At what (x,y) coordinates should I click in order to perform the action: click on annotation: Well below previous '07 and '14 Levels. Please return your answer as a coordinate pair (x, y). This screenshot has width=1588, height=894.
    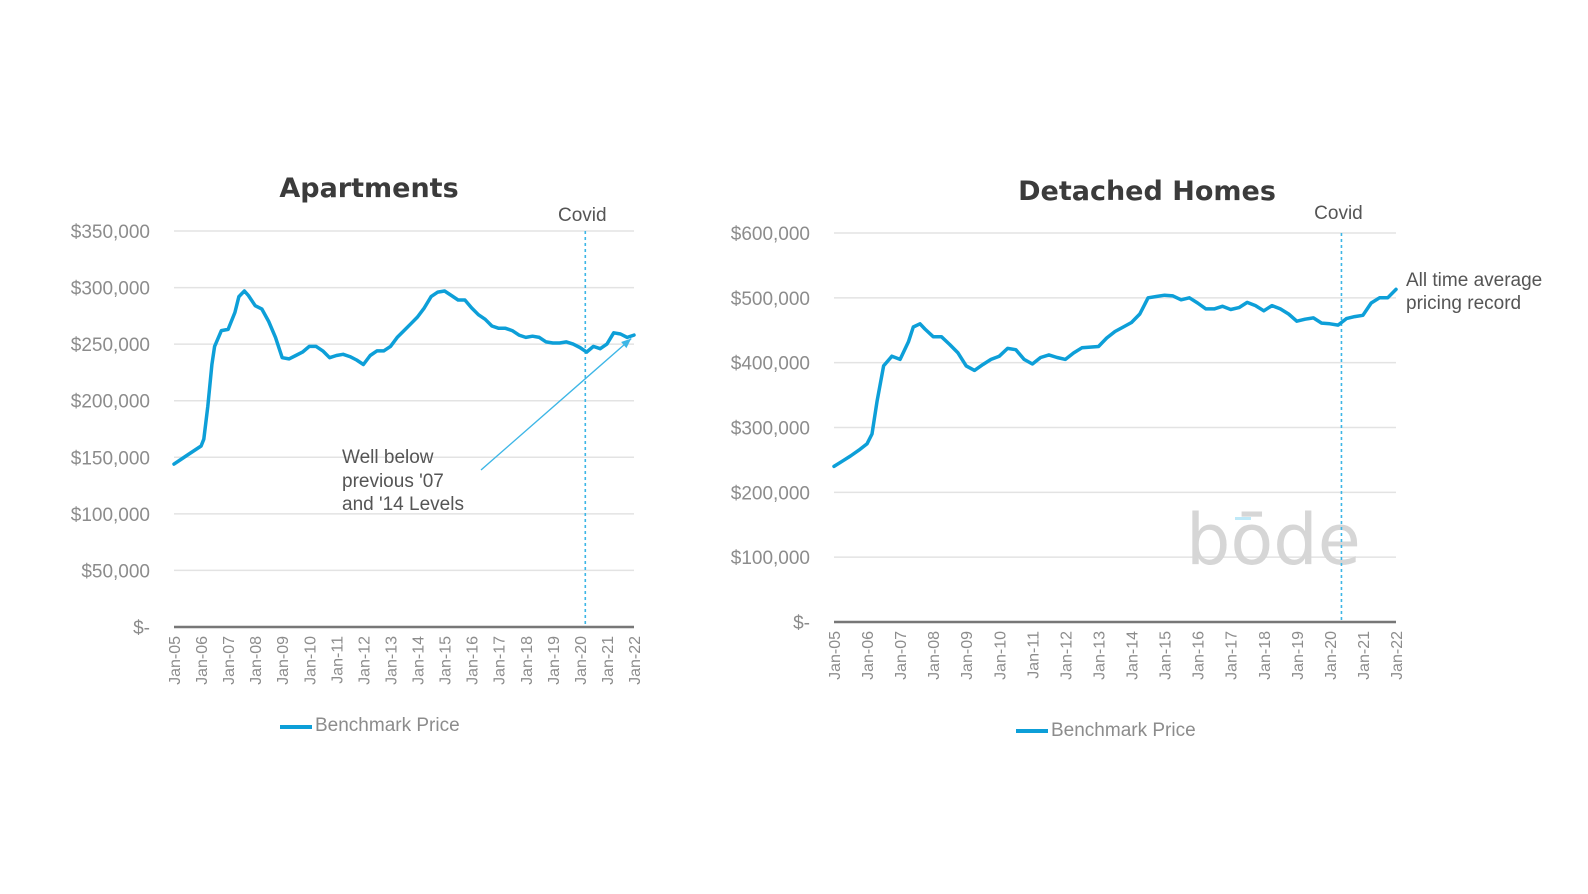
    Looking at the image, I should click on (487, 426).